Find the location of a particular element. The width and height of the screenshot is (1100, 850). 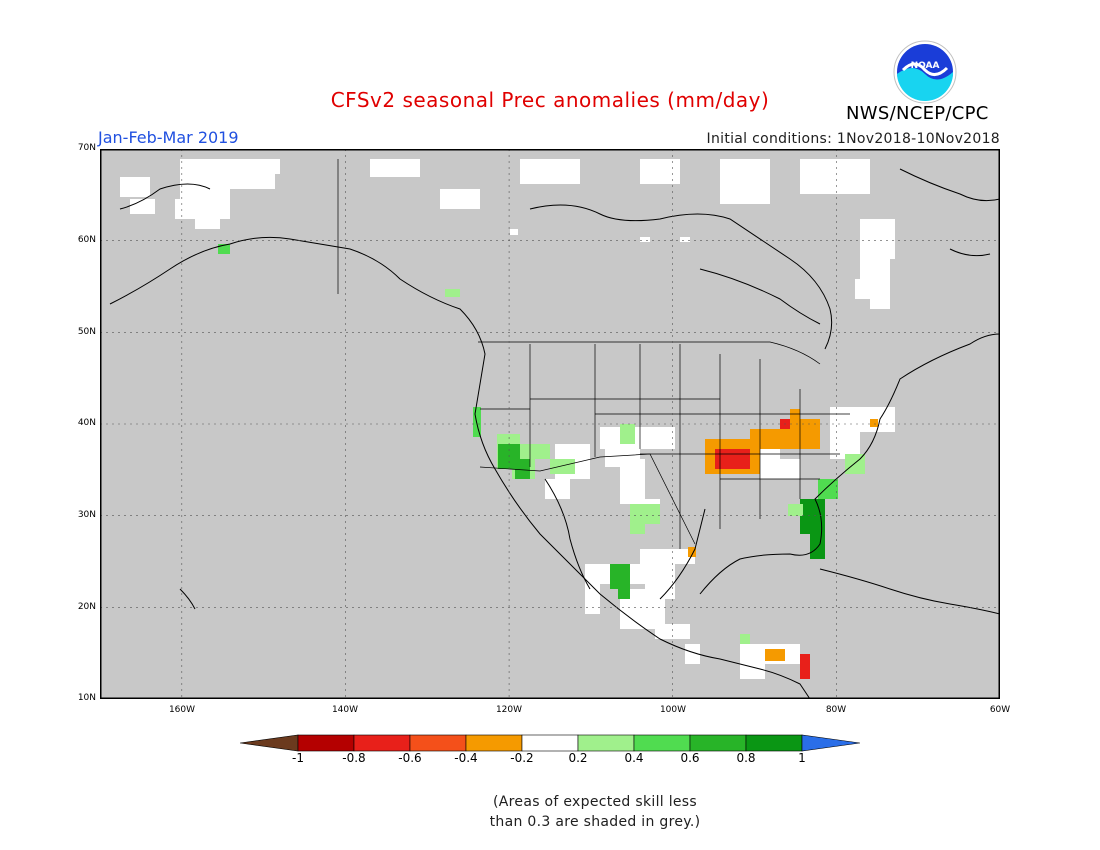

skill-note-line1: (Areas of expected skill less is located at coordinates (595, 802).